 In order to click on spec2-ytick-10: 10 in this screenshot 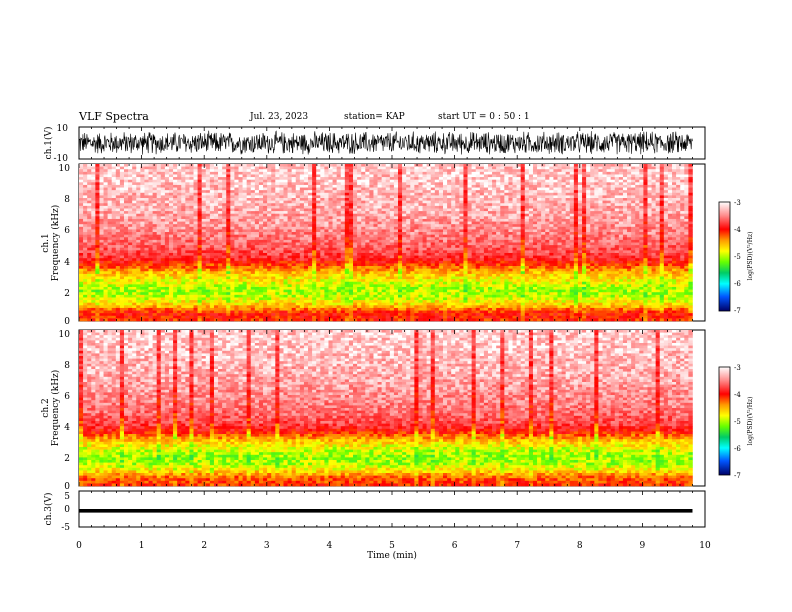, I will do `click(65, 335)`.